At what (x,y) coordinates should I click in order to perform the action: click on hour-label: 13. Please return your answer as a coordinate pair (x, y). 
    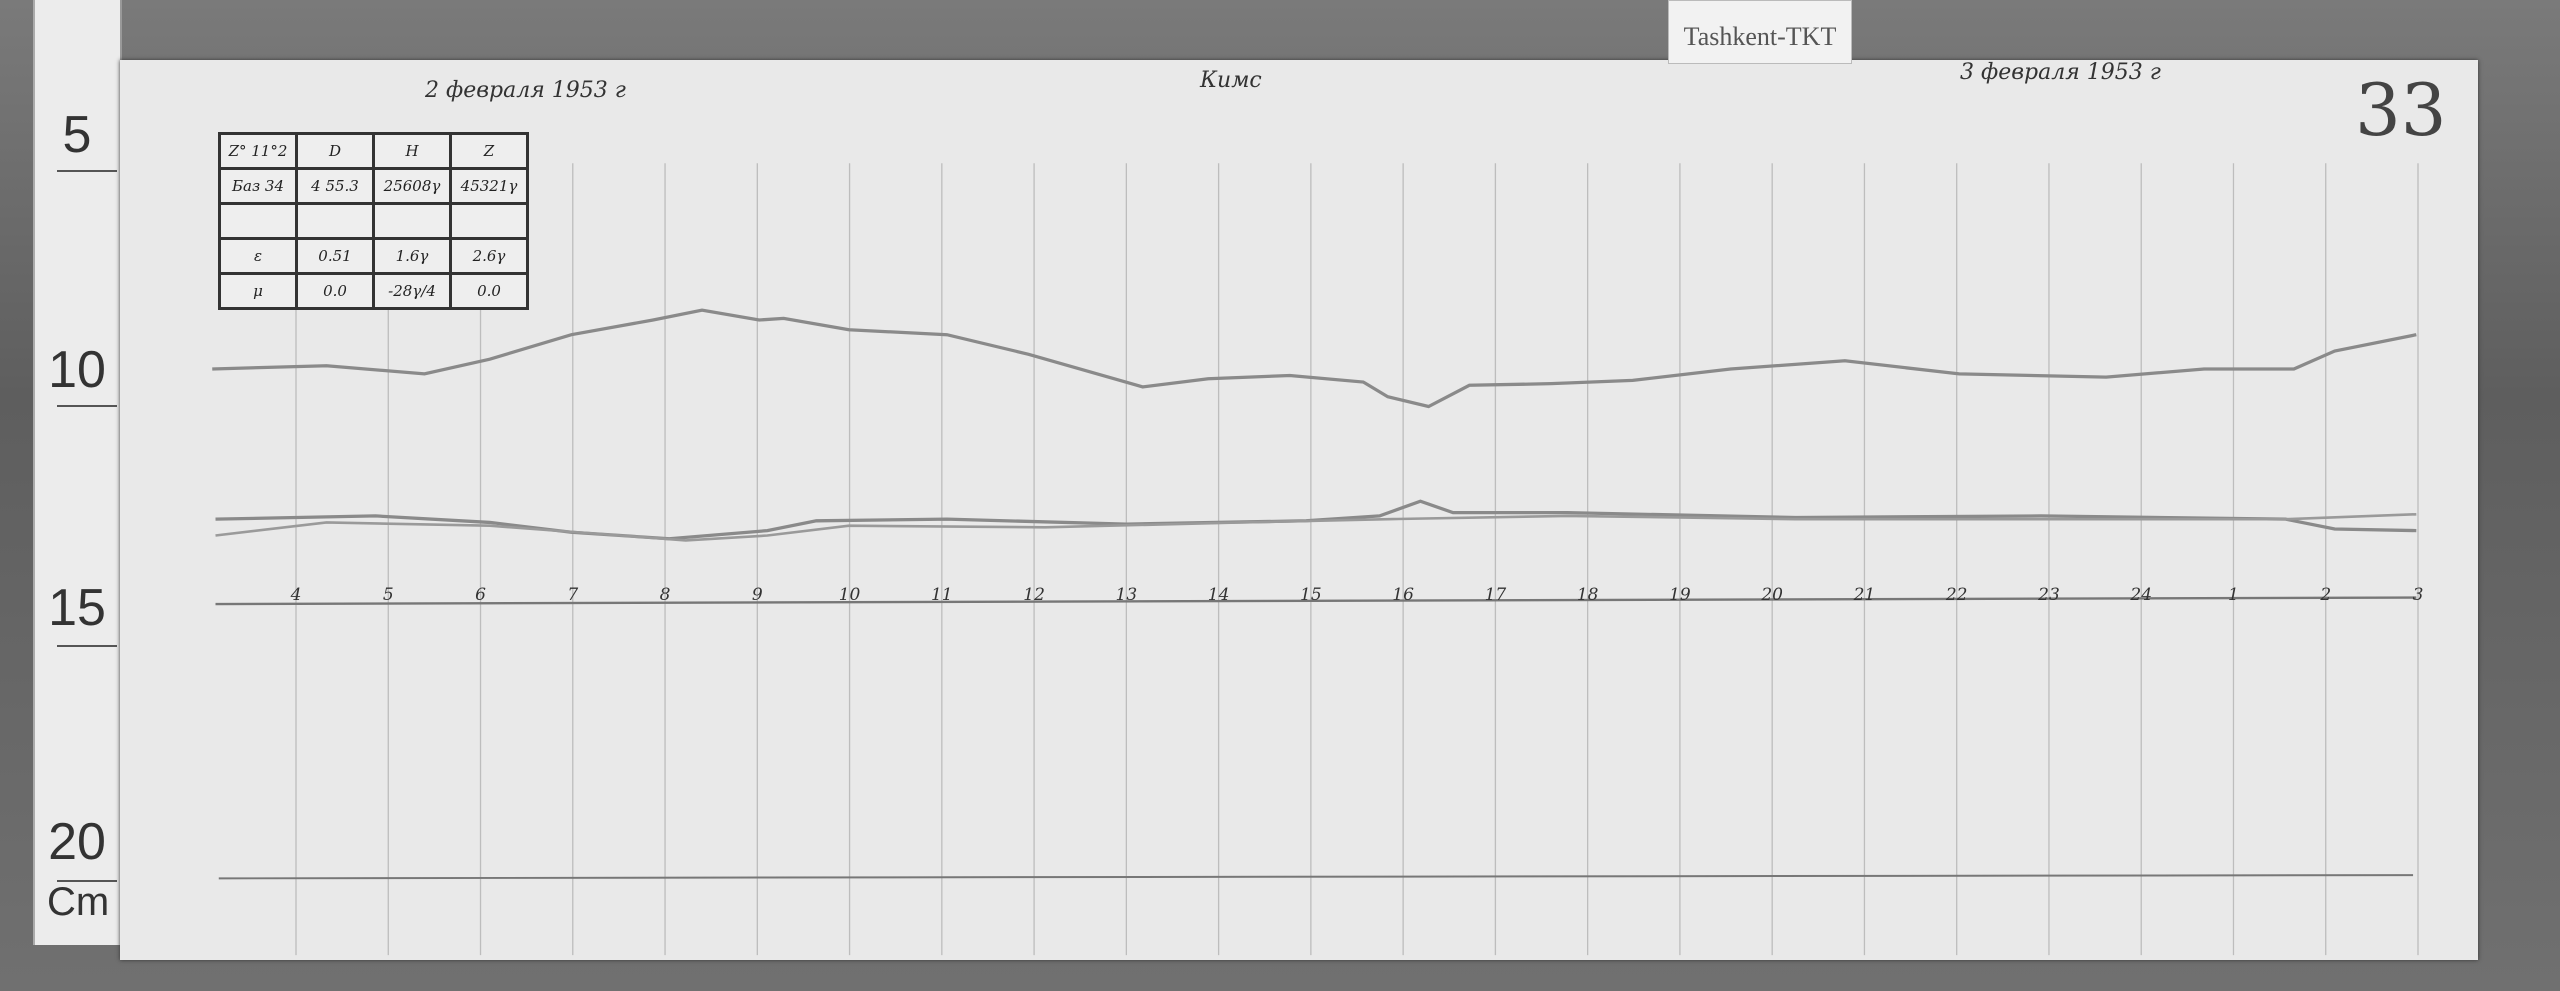
    Looking at the image, I should click on (1126, 595).